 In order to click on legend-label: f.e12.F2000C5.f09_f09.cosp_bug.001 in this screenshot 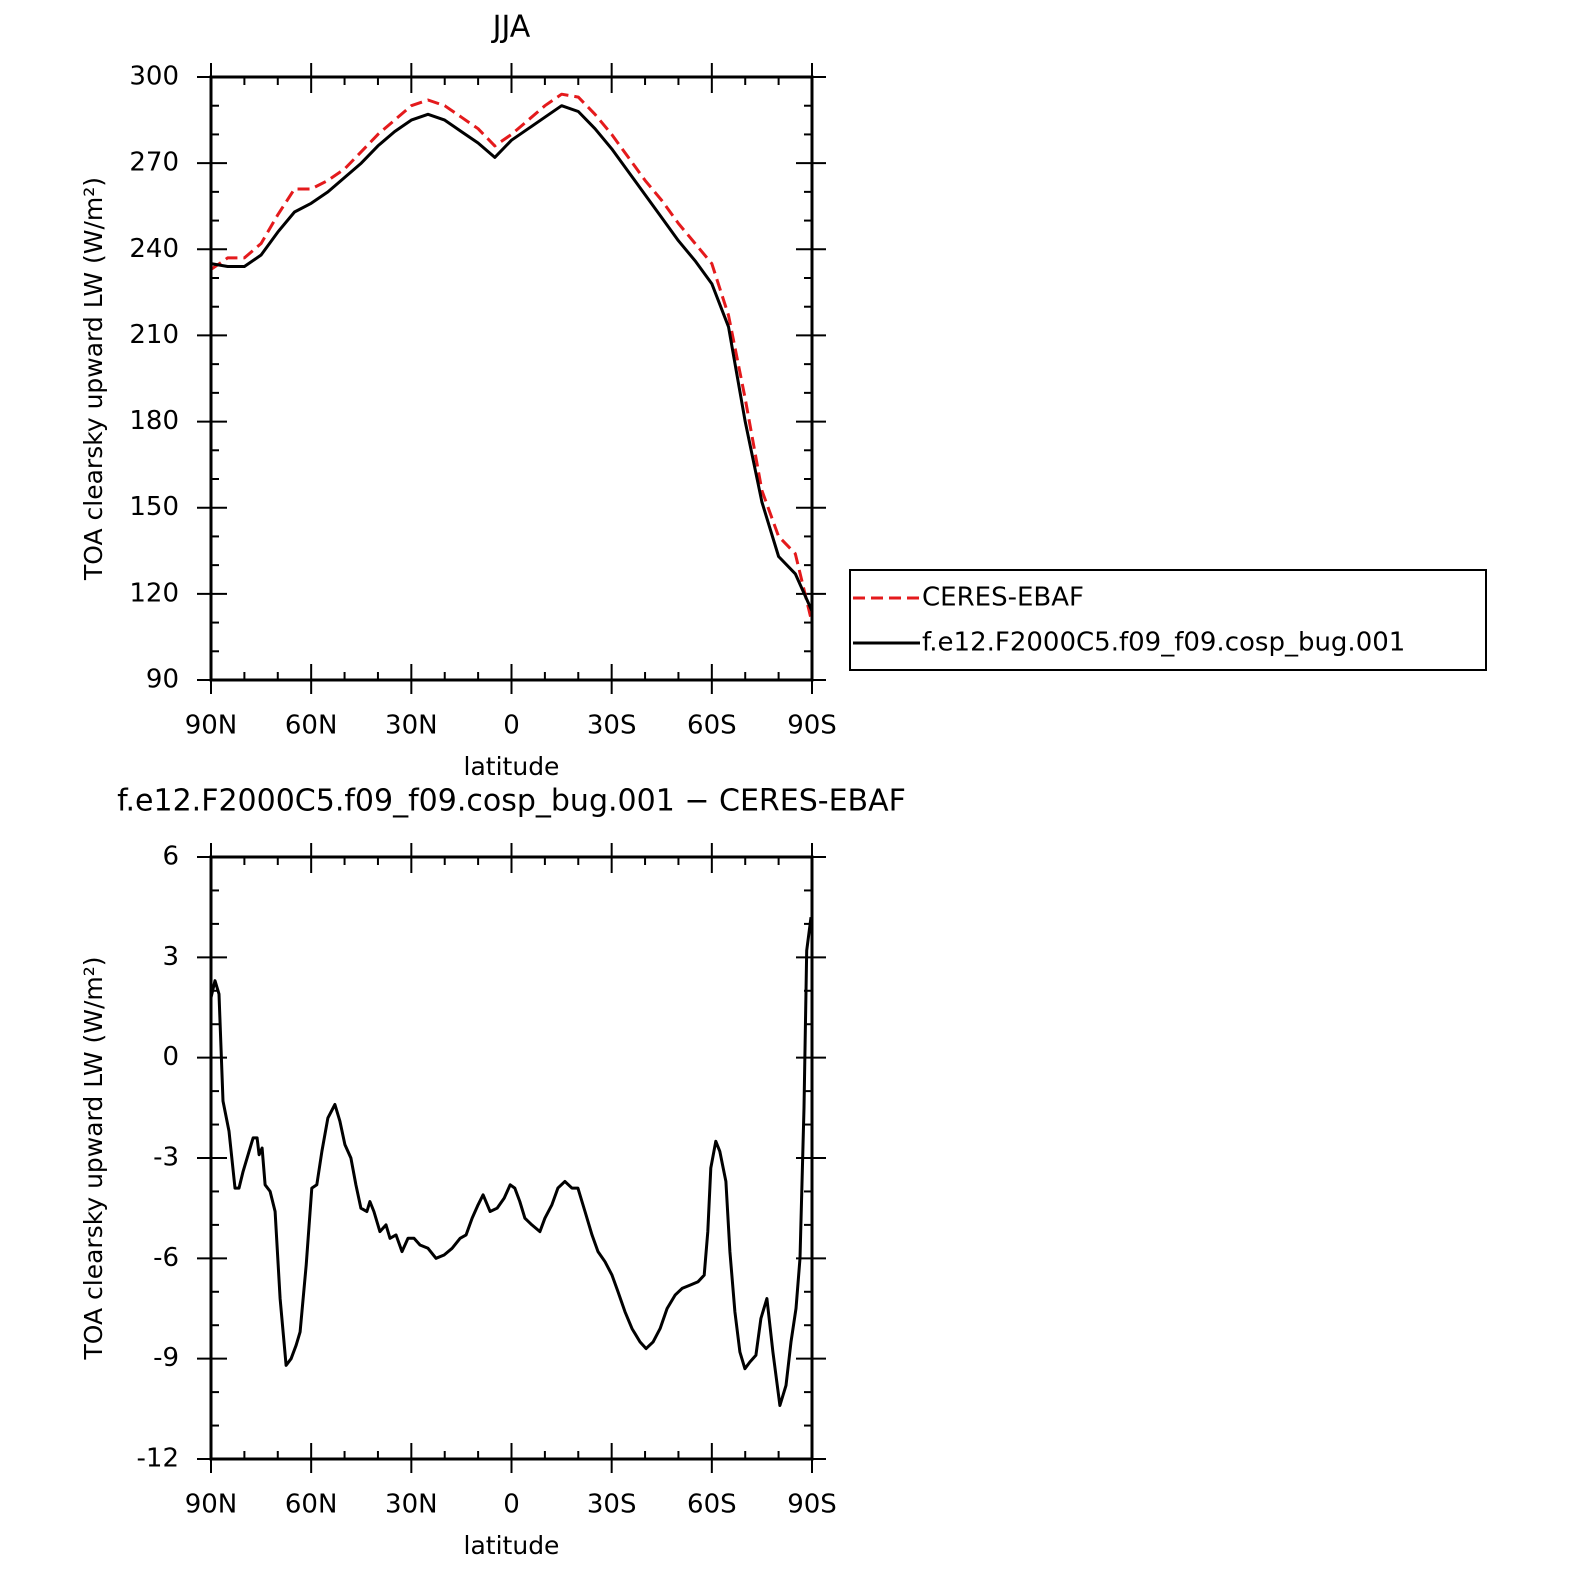, I will do `click(1163, 643)`.